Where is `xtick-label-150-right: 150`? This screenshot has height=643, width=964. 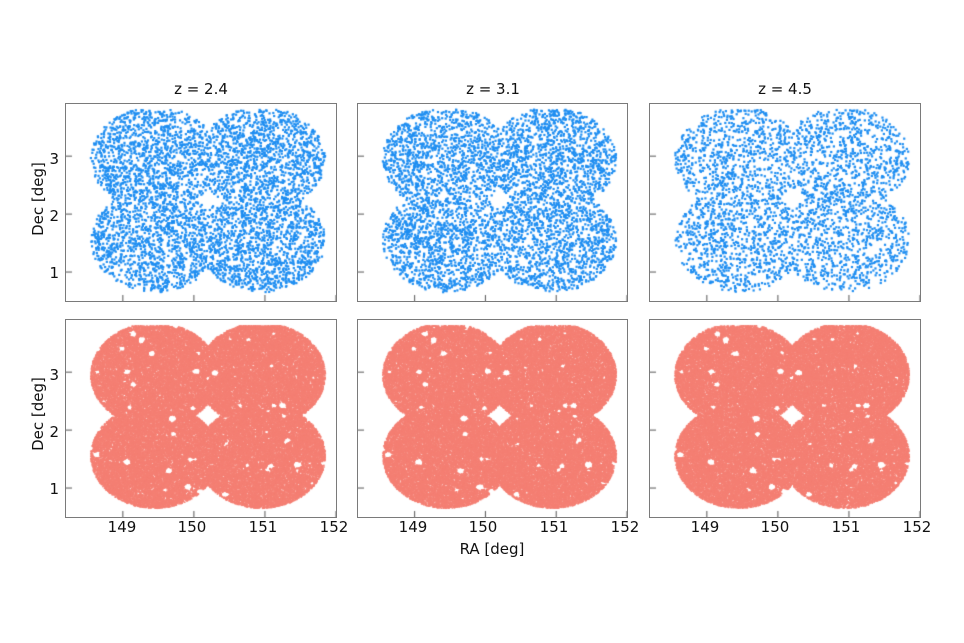 xtick-label-150-right: 150 is located at coordinates (775, 527).